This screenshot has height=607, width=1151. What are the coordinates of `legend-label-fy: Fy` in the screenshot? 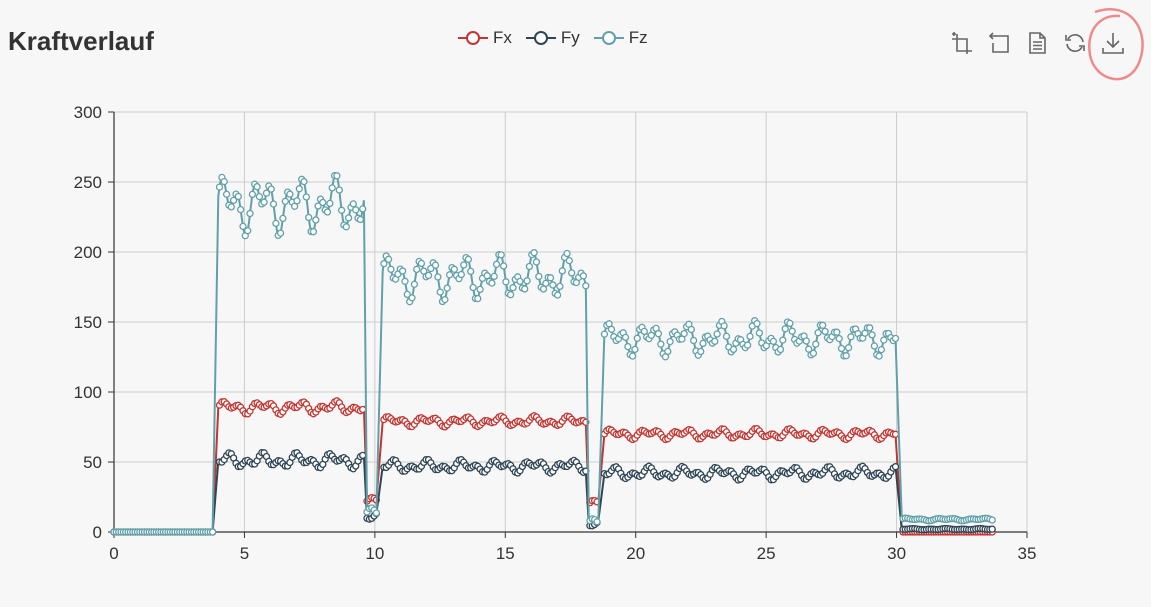 It's located at (570, 37).